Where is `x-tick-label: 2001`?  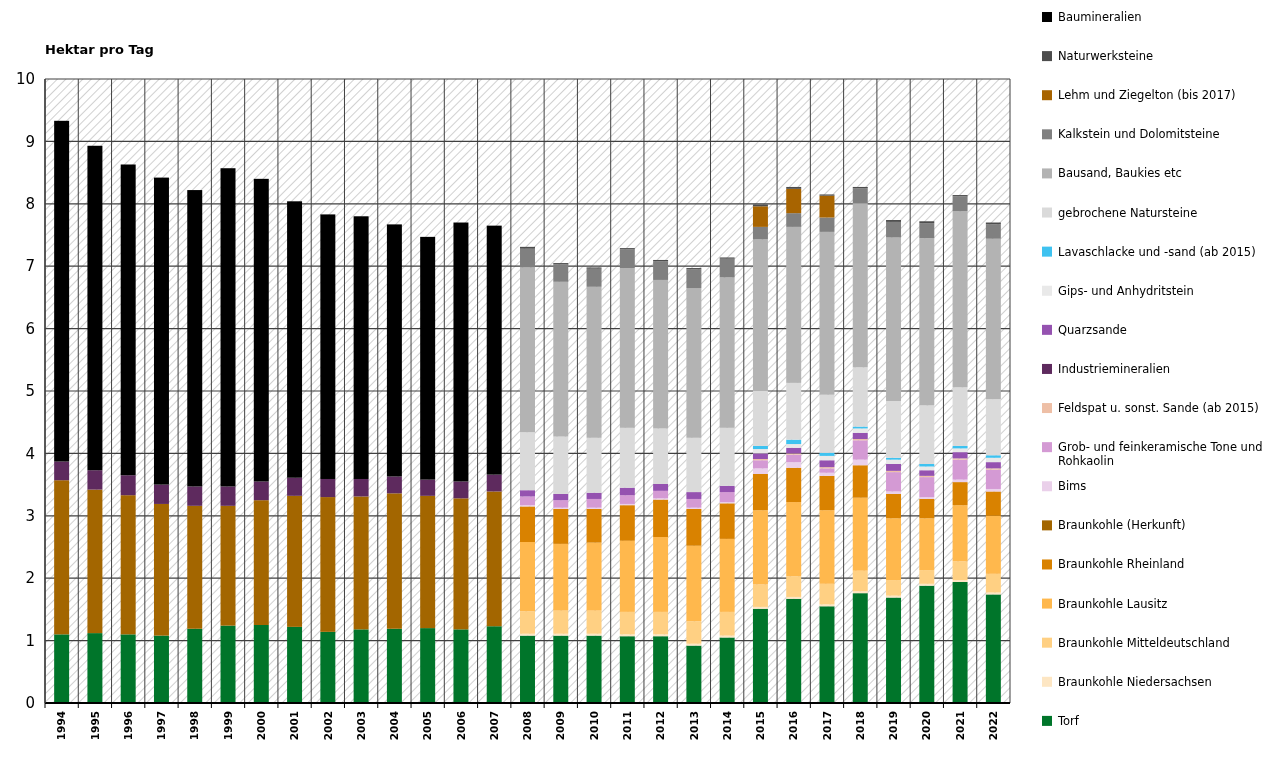
x-tick-label: 2001 is located at coordinates (294, 726).